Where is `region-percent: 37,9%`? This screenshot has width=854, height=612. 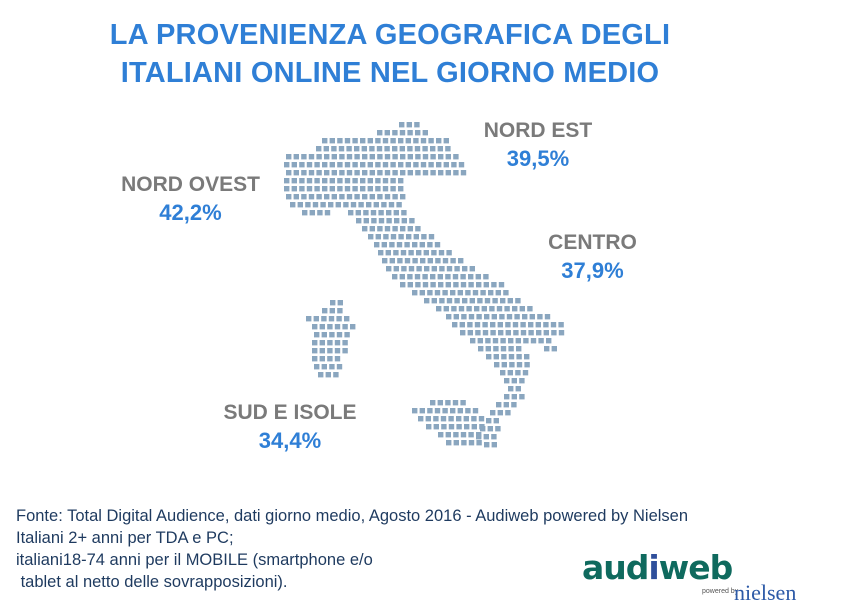
region-percent: 37,9% is located at coordinates (592, 270).